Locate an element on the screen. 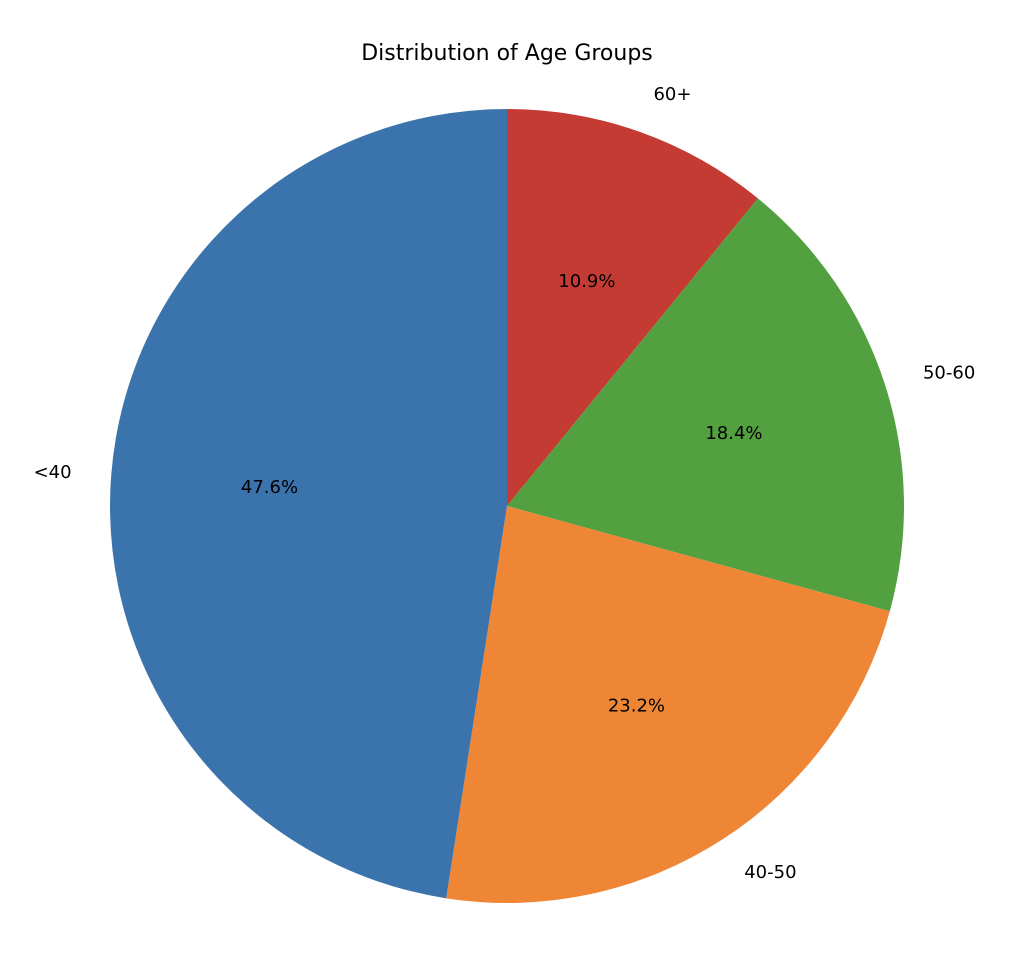 This screenshot has width=1024, height=958. percent-label-60: 10.9% is located at coordinates (586, 281).